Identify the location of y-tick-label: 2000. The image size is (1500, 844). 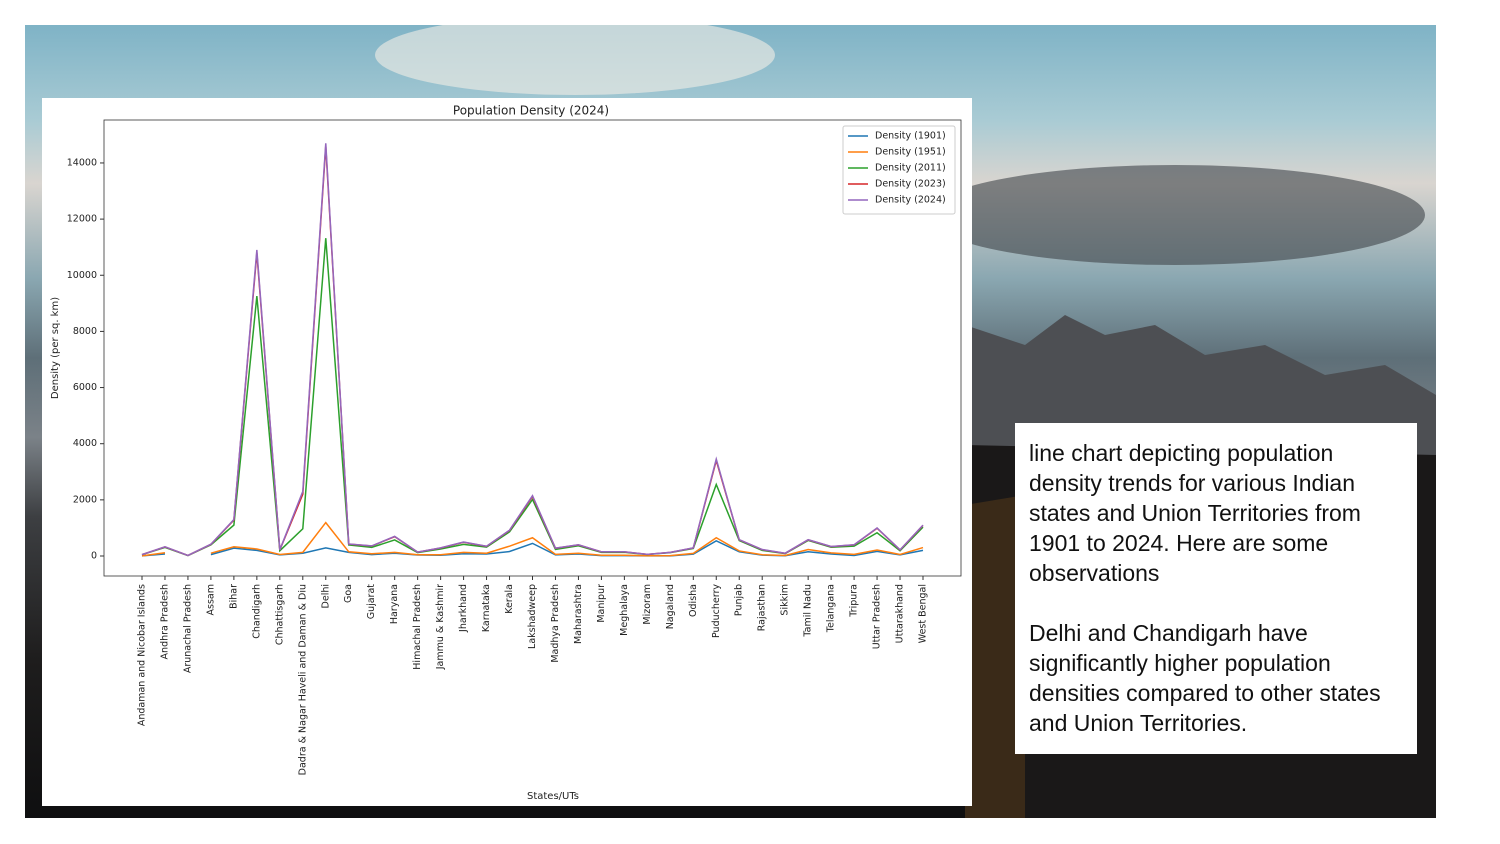
(85, 499).